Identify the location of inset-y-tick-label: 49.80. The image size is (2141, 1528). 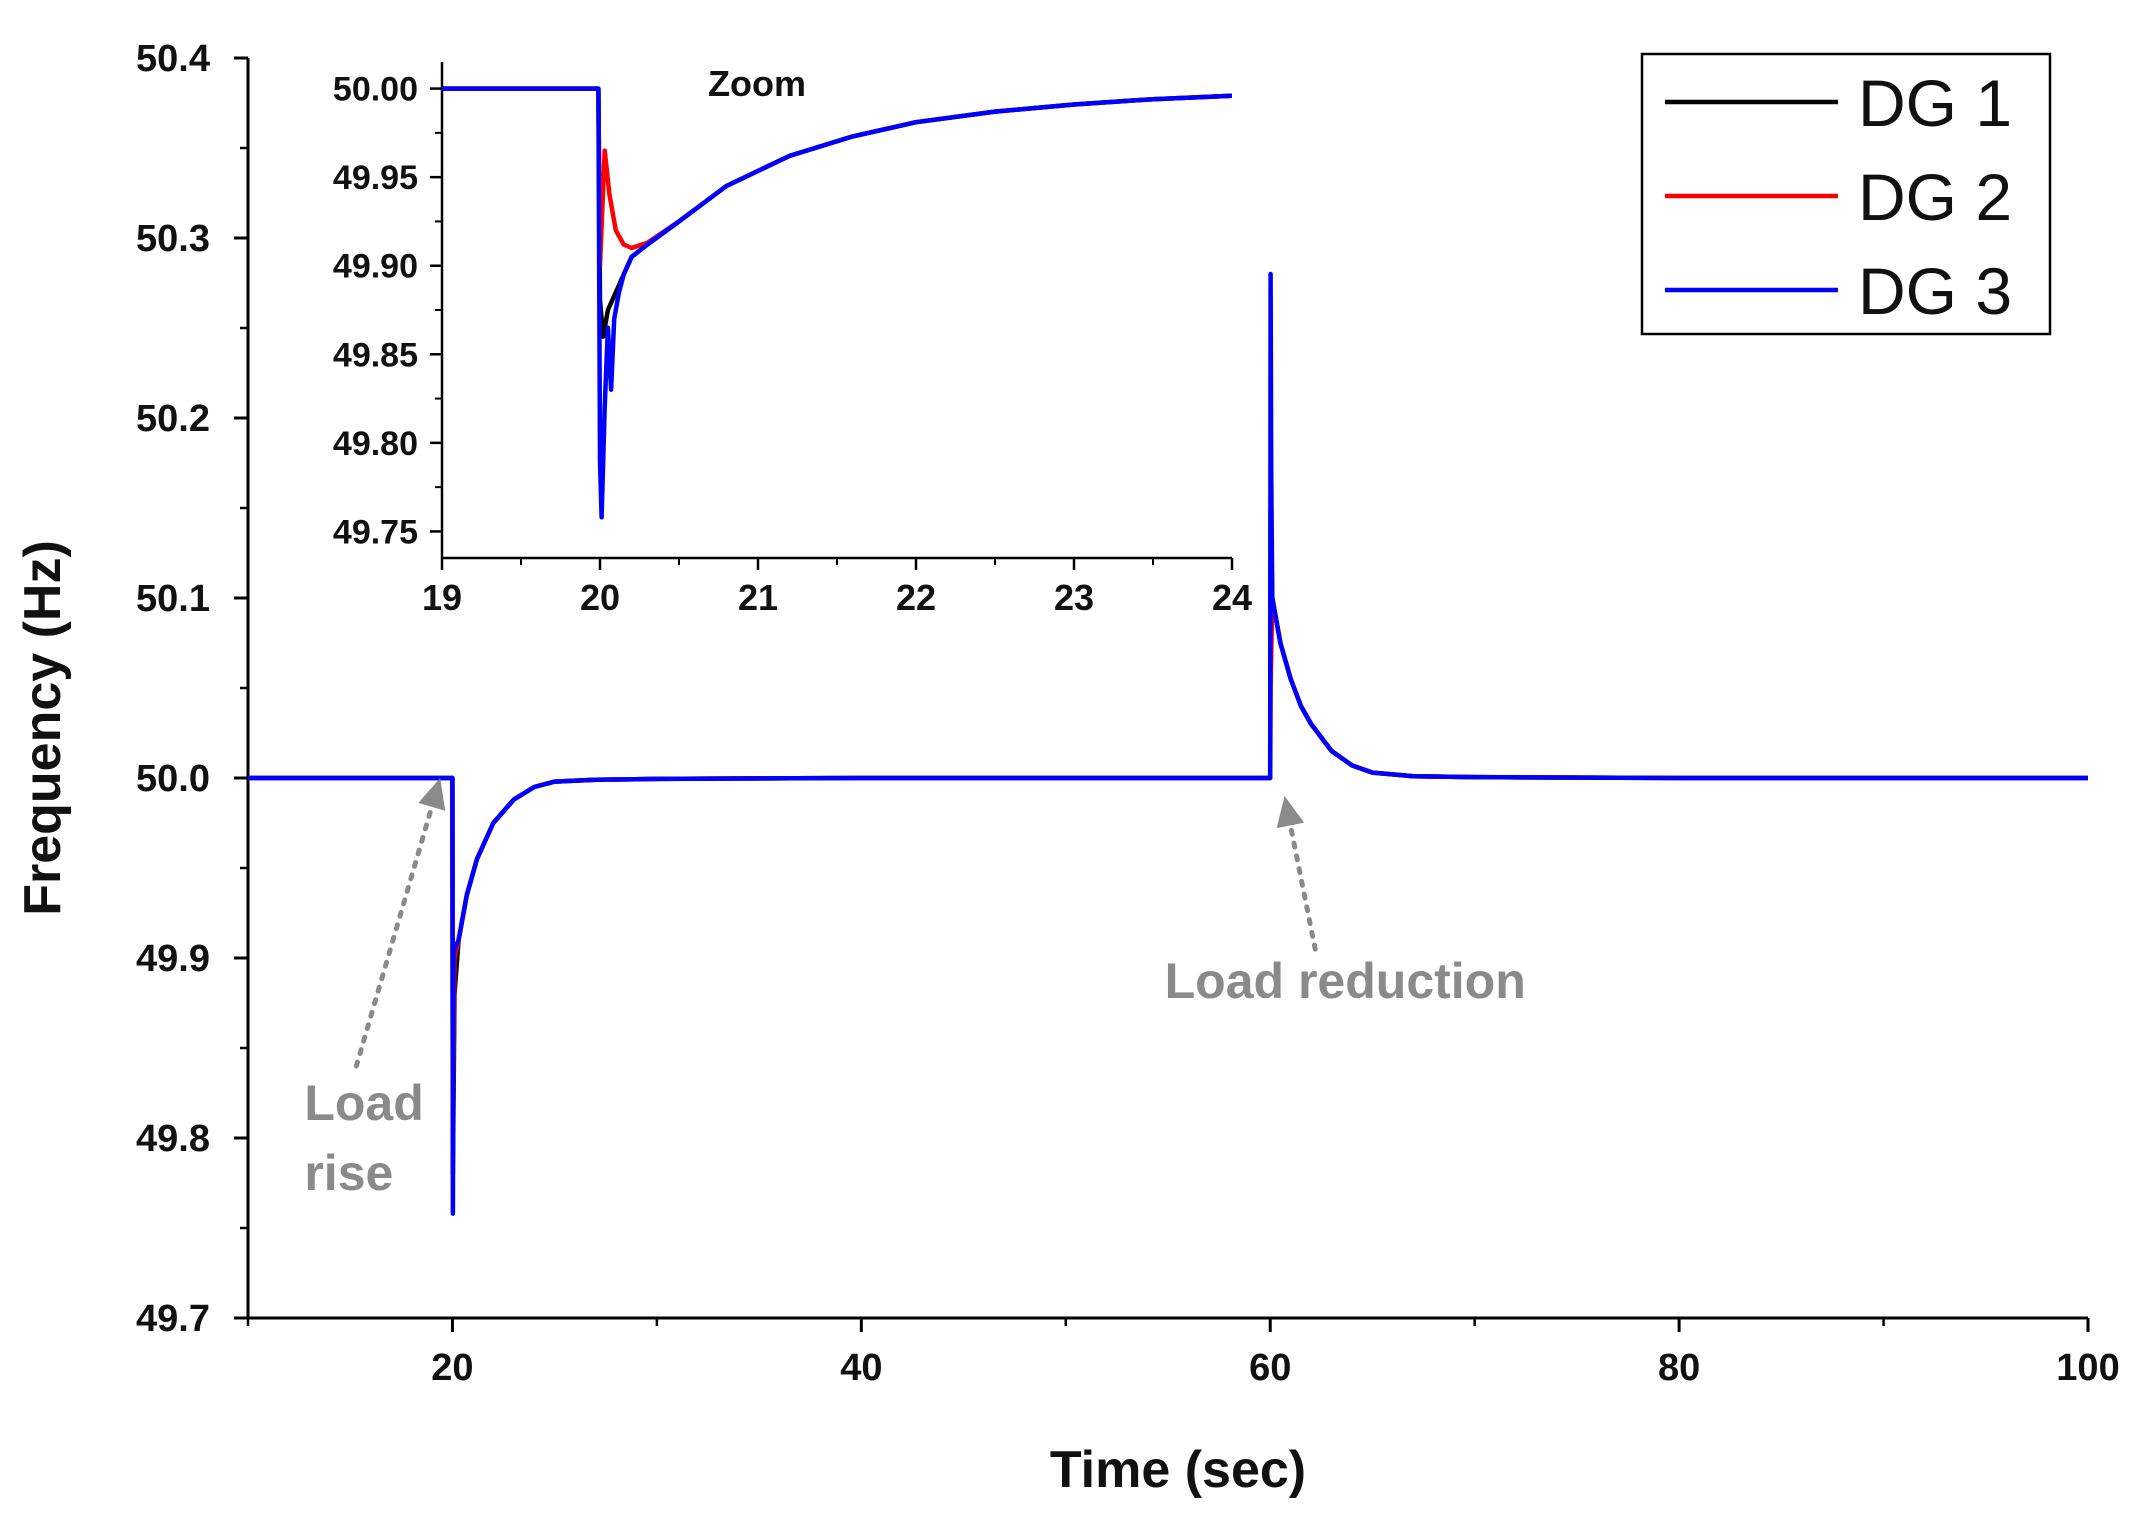
(375, 444).